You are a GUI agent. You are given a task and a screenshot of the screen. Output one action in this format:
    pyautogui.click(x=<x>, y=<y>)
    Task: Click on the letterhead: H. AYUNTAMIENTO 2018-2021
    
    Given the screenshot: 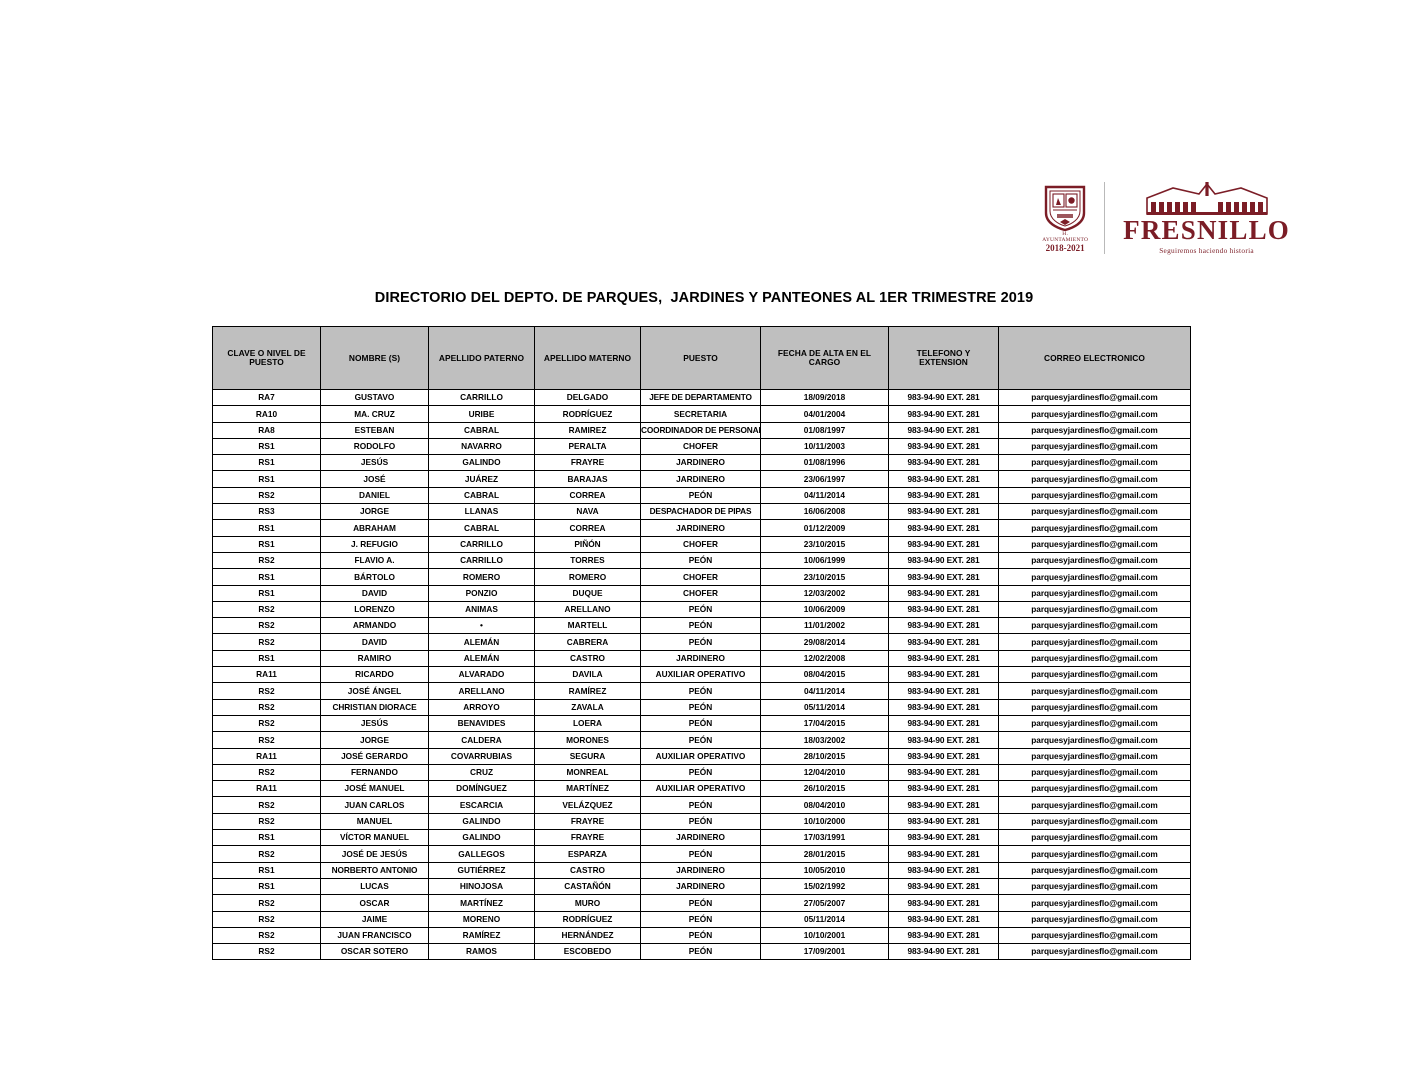 What is the action you would take?
    pyautogui.click(x=1165, y=218)
    